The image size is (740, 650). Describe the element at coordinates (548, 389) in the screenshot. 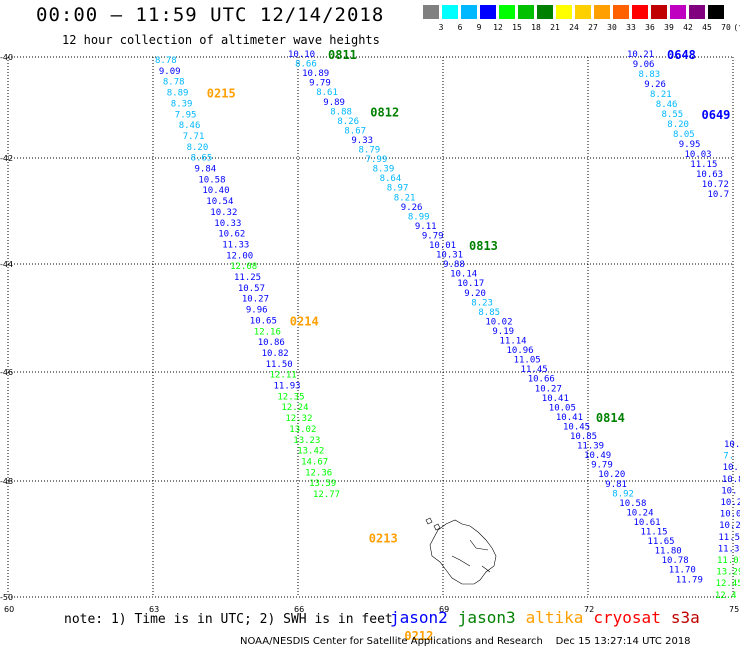

I see `swh-value: 10.27` at that location.